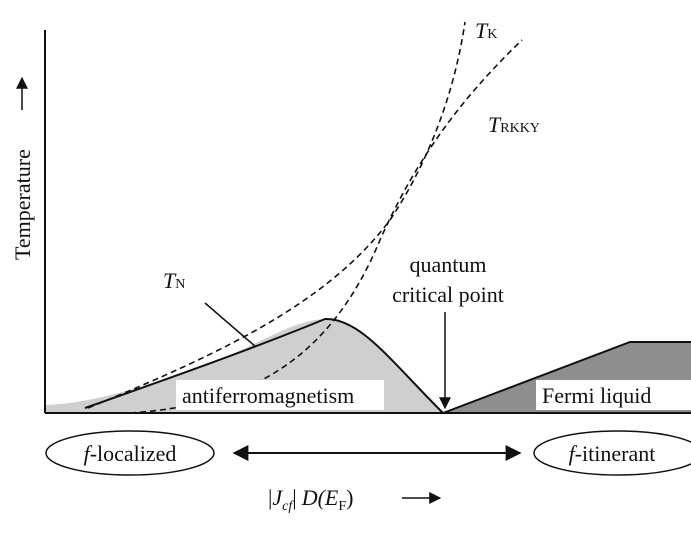  What do you see at coordinates (22, 204) in the screenshot?
I see `y-label: Temperature` at bounding box center [22, 204].